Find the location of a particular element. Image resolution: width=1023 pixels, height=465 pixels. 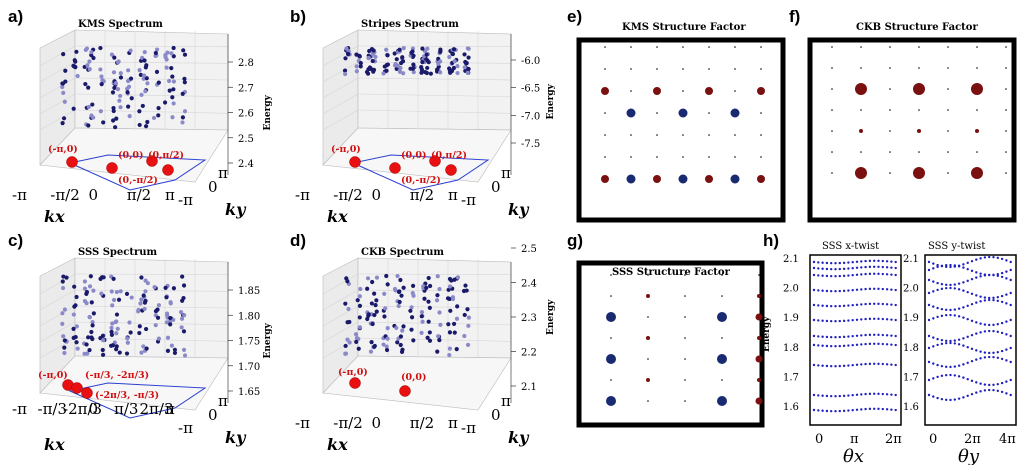

kx-tick-label: -π/3 is located at coordinates (53, 409).